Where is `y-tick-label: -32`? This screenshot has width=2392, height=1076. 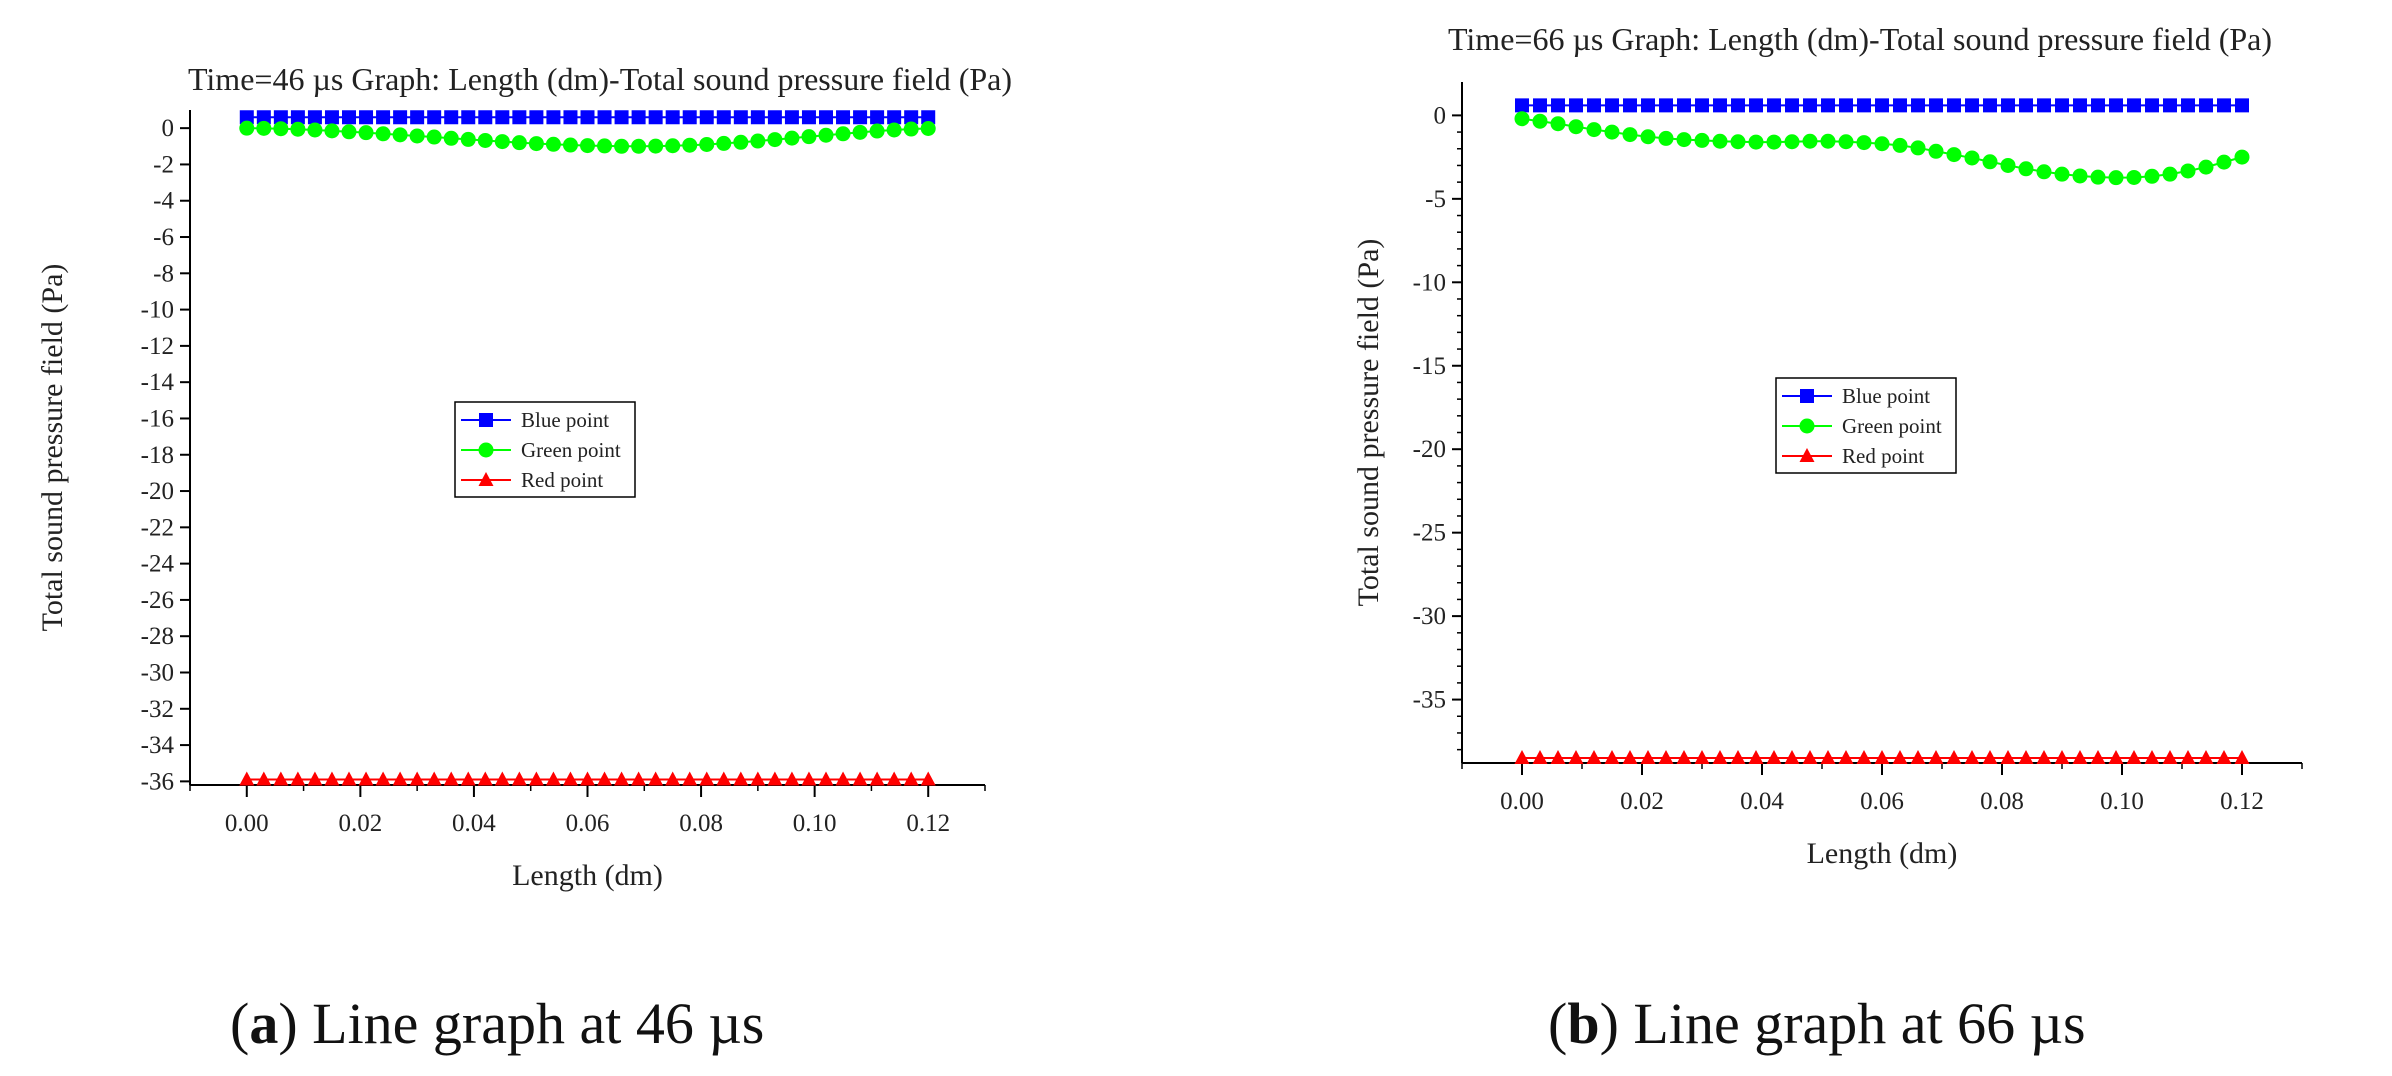 y-tick-label: -32 is located at coordinates (157, 709).